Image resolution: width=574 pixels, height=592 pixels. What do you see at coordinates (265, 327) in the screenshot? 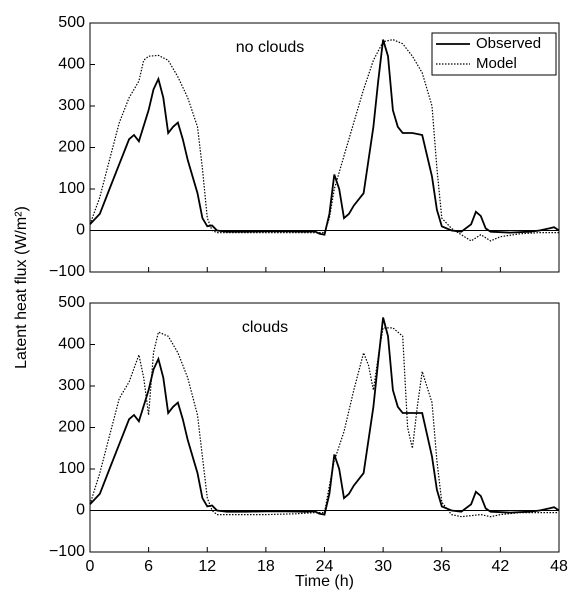
I see `annotation: clouds` at bounding box center [265, 327].